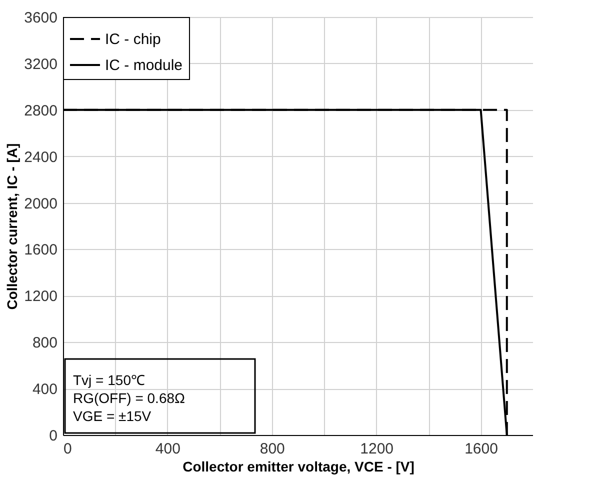 Image resolution: width=595 pixels, height=490 pixels. Describe the element at coordinates (167, 449) in the screenshot. I see `x-tick-label: 400` at that location.